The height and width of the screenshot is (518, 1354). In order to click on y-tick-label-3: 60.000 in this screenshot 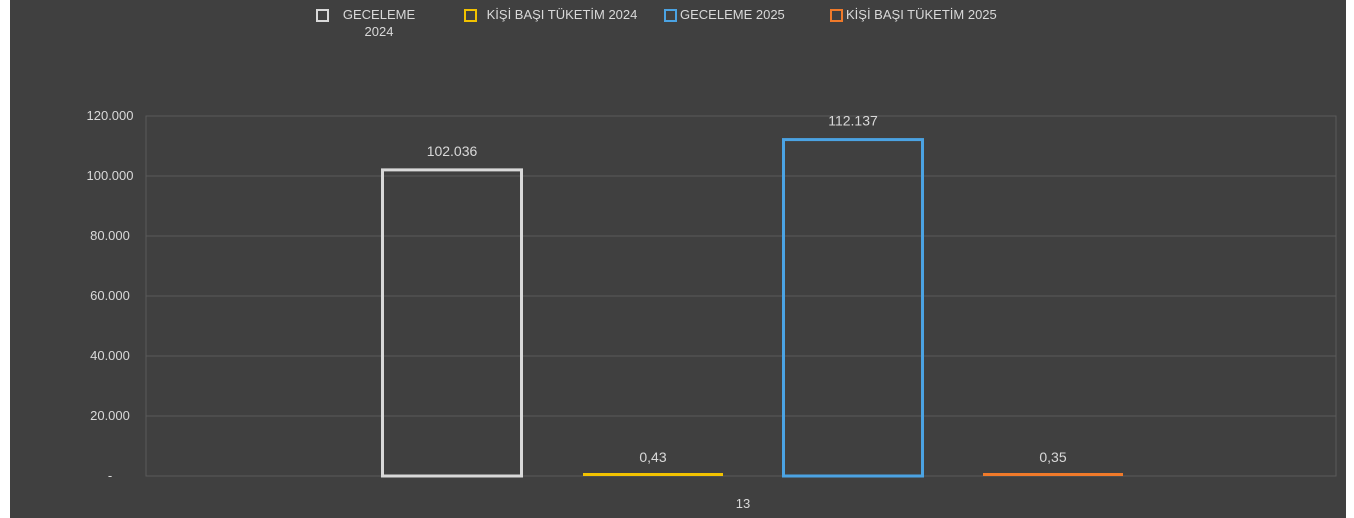, I will do `click(110, 295)`.